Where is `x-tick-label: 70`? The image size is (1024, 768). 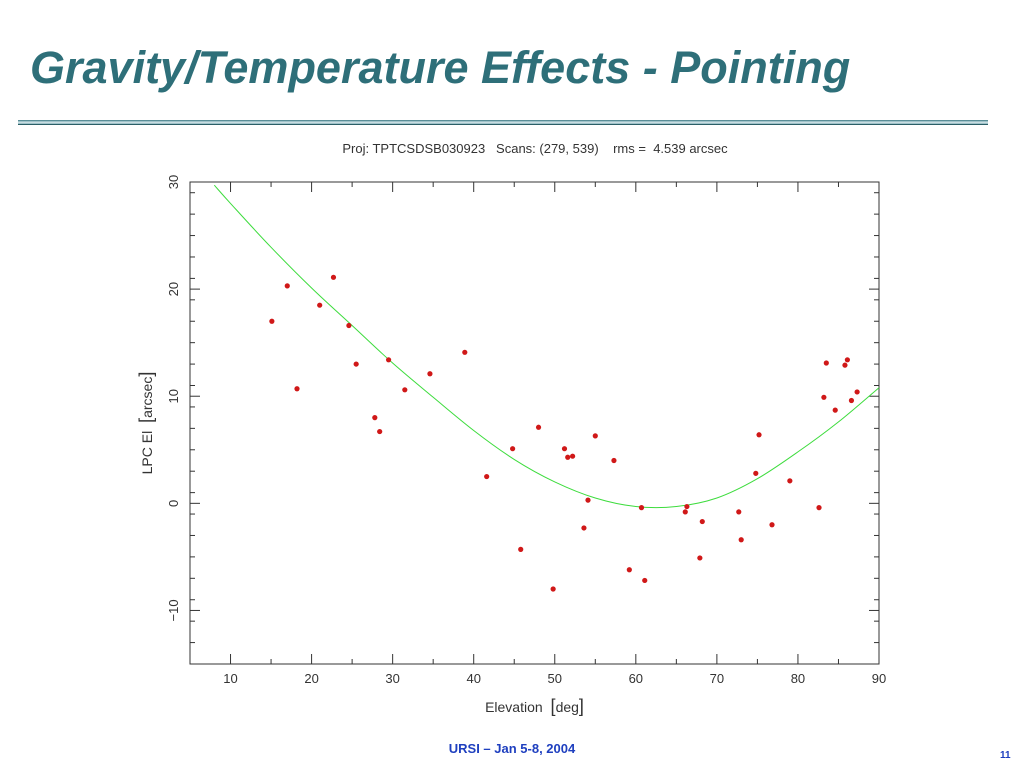
x-tick-label: 70 is located at coordinates (717, 678).